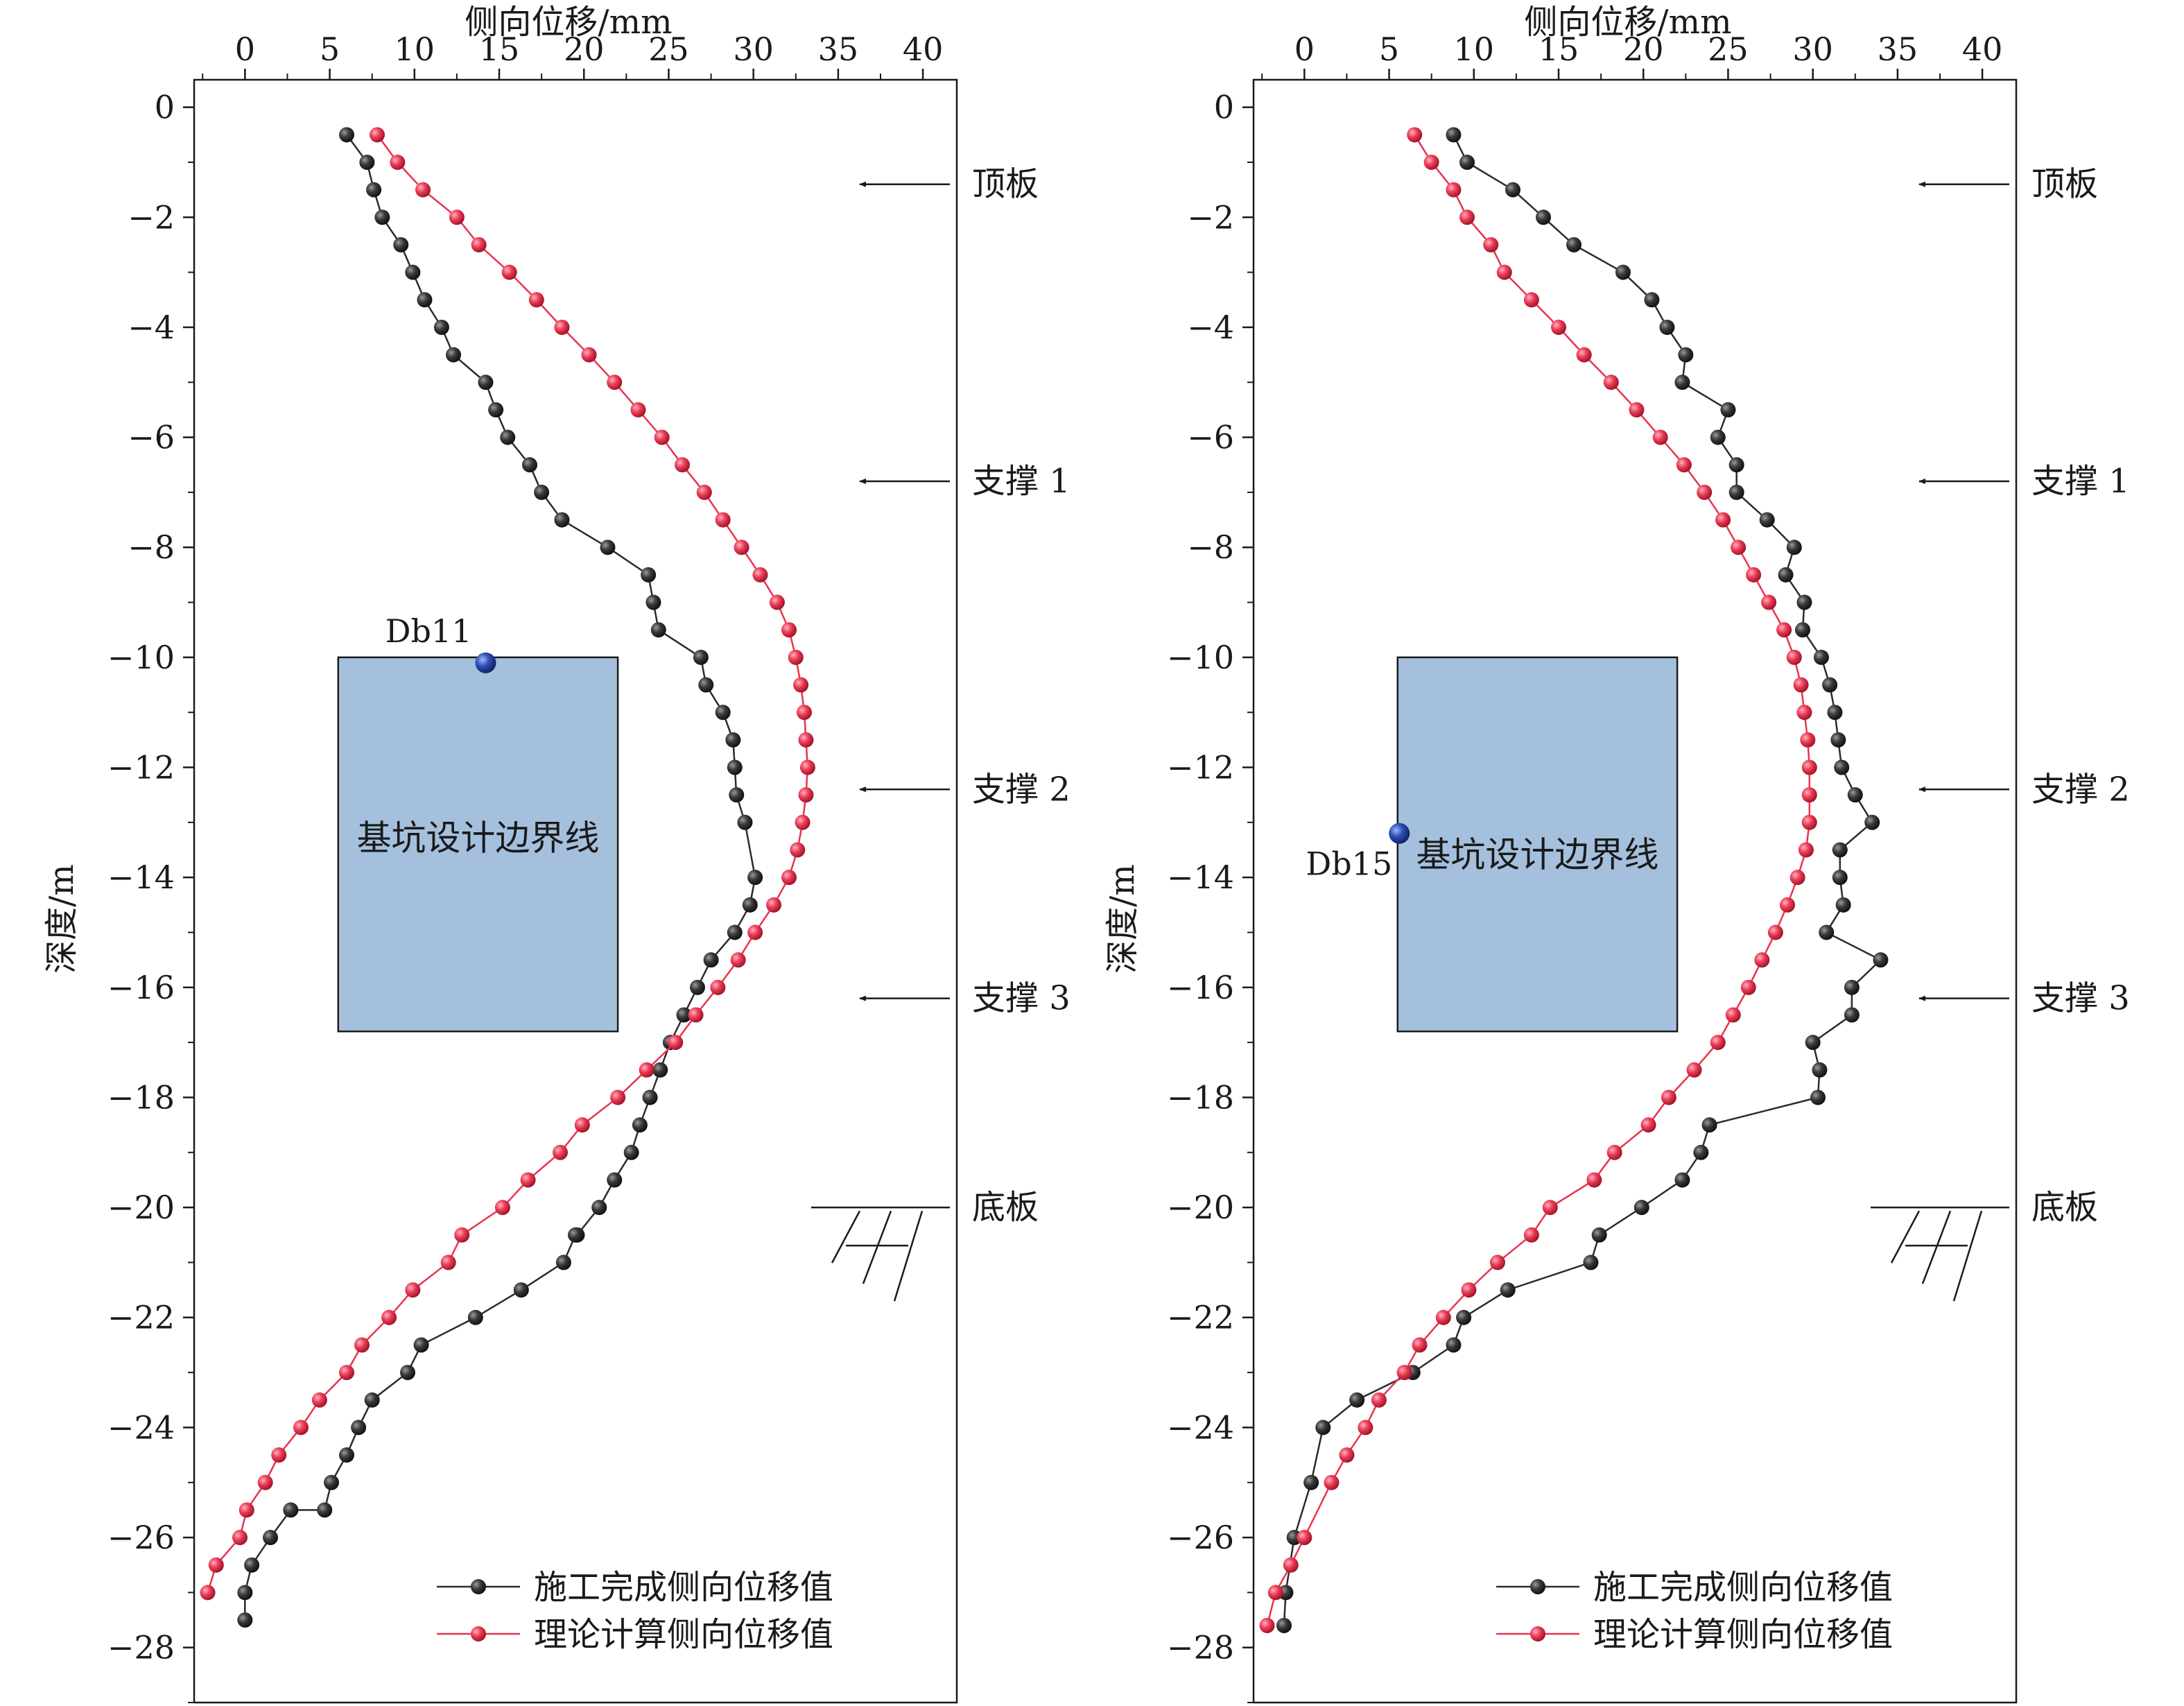 This screenshot has width=2184, height=1706. Describe the element at coordinates (429, 631) in the screenshot. I see `marker-point-label: Db11` at that location.